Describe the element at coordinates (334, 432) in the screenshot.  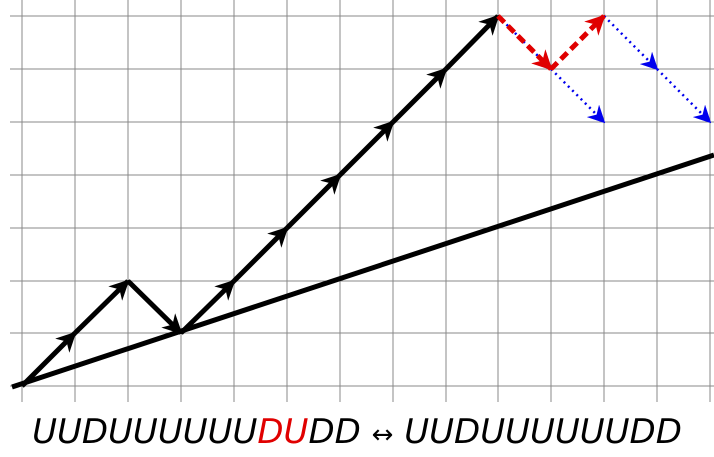
I see `caption-suffix: DD` at that location.